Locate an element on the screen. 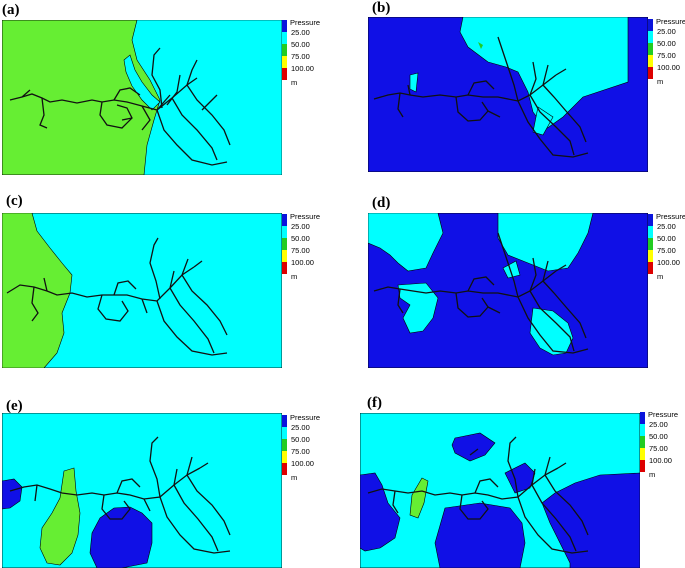 The height and width of the screenshot is (568, 685). panel-label: (e) is located at coordinates (14, 406).